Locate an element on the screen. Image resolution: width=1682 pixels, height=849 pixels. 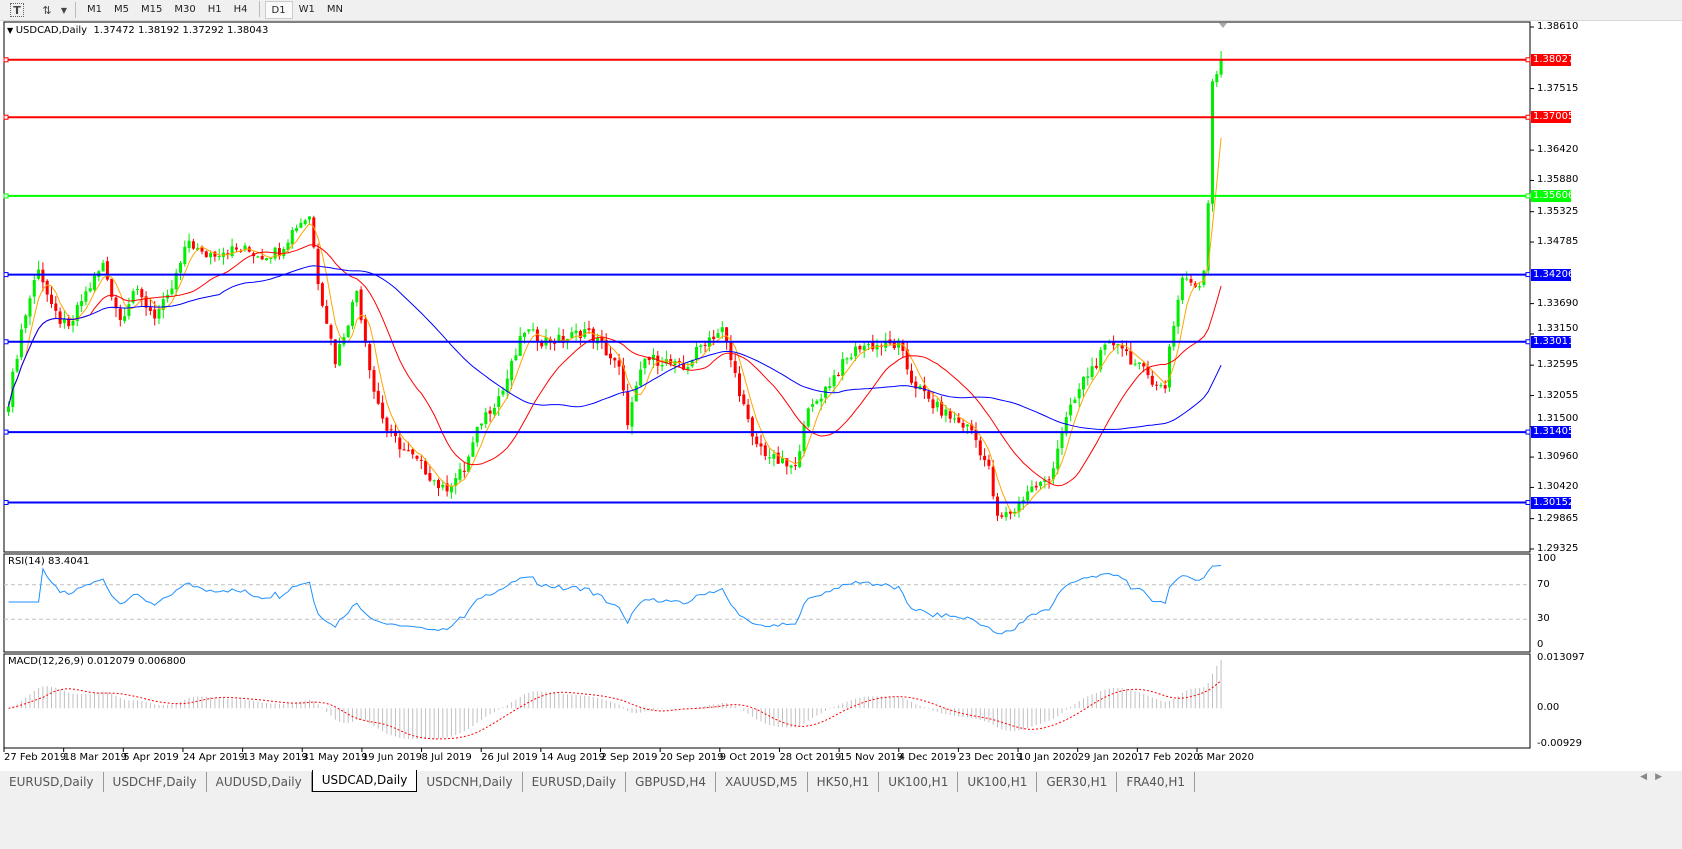
rsi-tick-label: 0 is located at coordinates (1540, 644).